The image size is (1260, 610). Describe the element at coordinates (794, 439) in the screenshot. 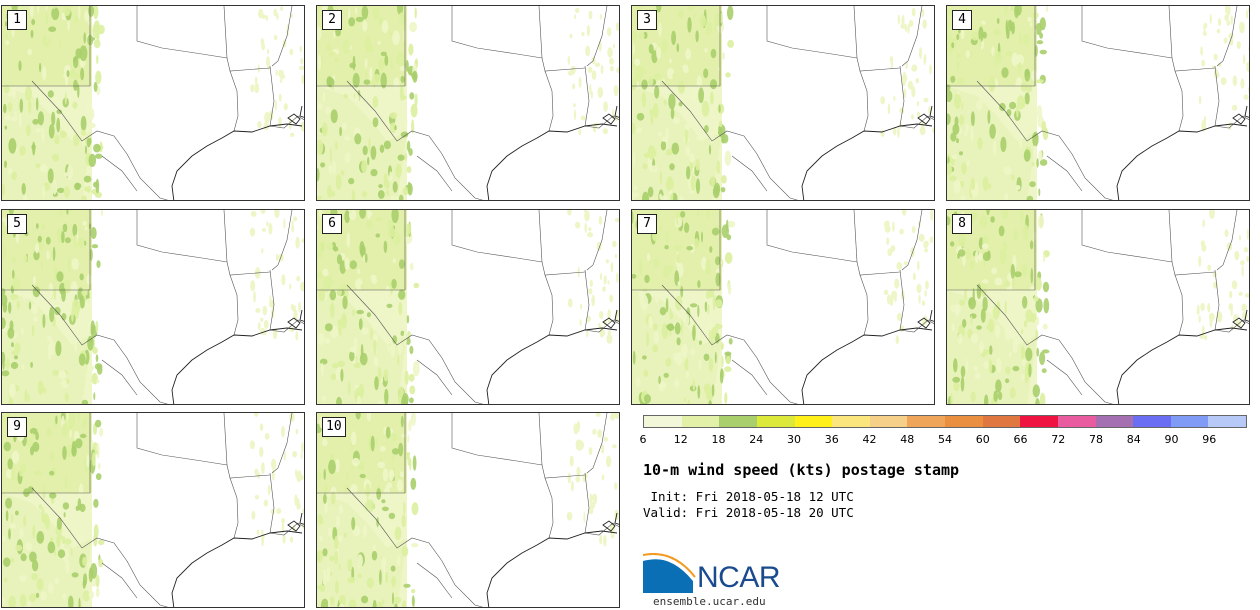

I see `colorbar-tick-label: 30` at that location.